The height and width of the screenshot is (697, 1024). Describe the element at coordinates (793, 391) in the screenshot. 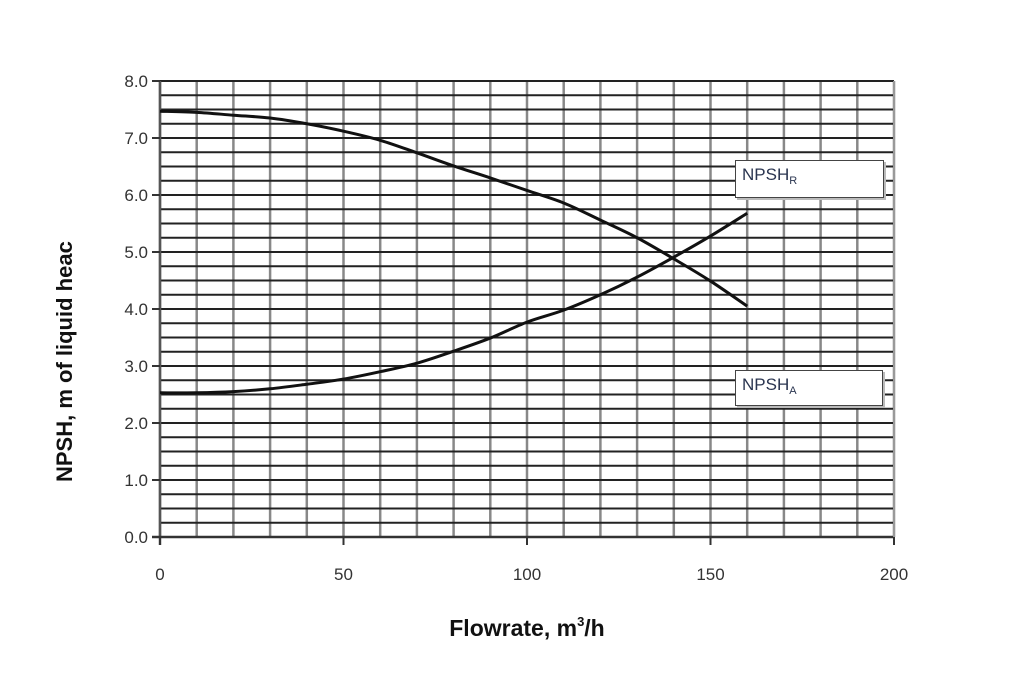

I see `npsha-label-sub: A` at that location.